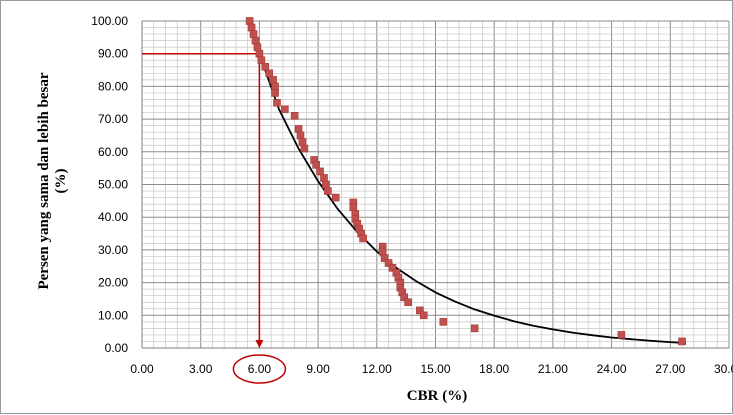 The height and width of the screenshot is (415, 733). I want to click on y-tick-label: 80.00, so click(113, 86).